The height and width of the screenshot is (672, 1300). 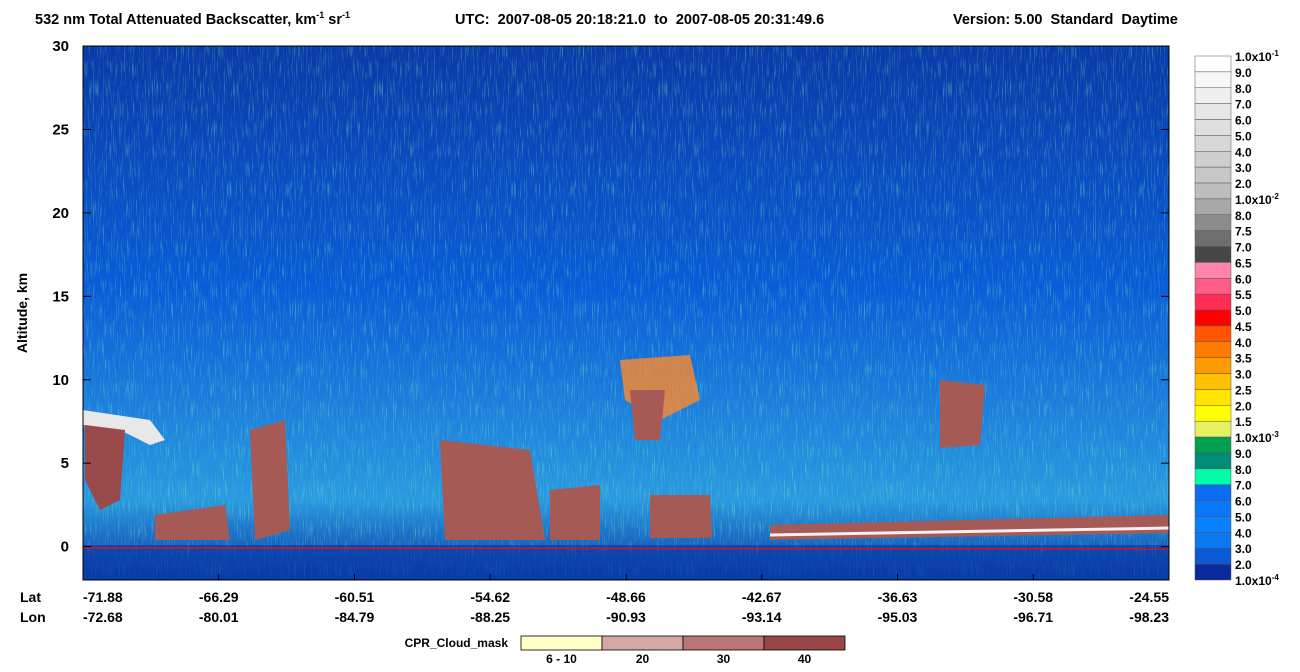 What do you see at coordinates (1276, 196) in the screenshot?
I see `colorbar-label-exp: -2` at bounding box center [1276, 196].